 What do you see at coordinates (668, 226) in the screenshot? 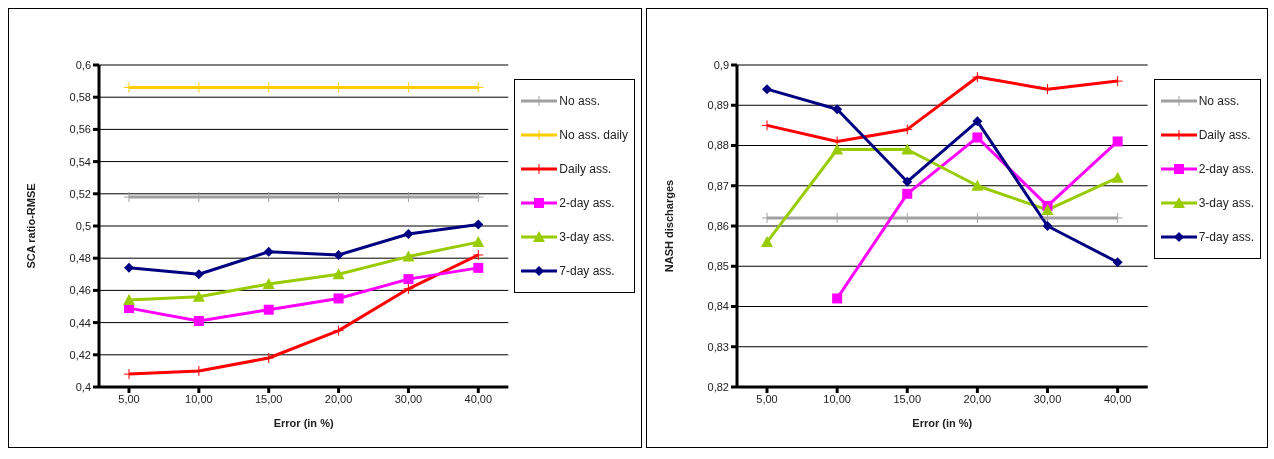
I see `y-axis-title: NASH discharges` at bounding box center [668, 226].